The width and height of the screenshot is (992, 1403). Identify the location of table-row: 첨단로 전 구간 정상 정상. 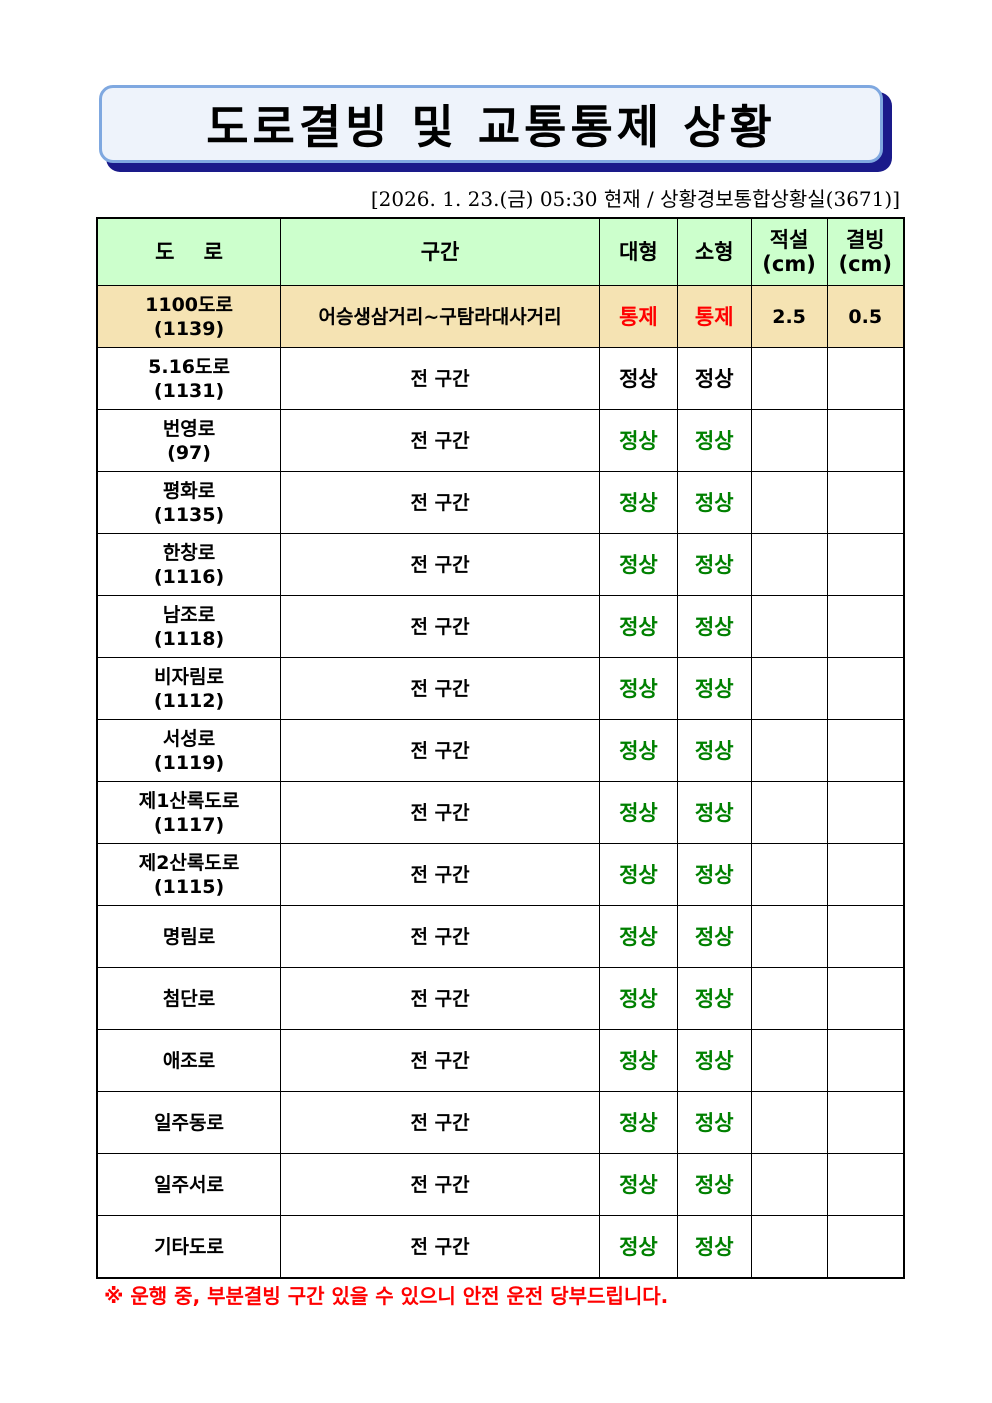
(500, 998).